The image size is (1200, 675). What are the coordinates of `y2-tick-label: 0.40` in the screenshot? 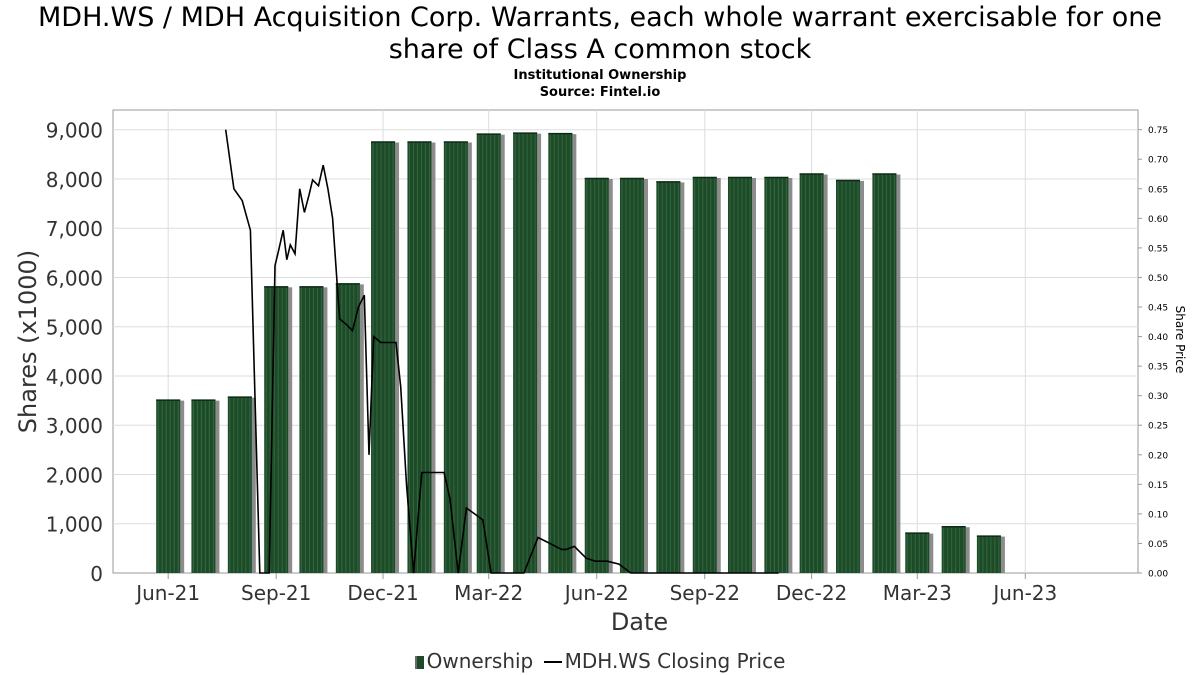 It's located at (1158, 338).